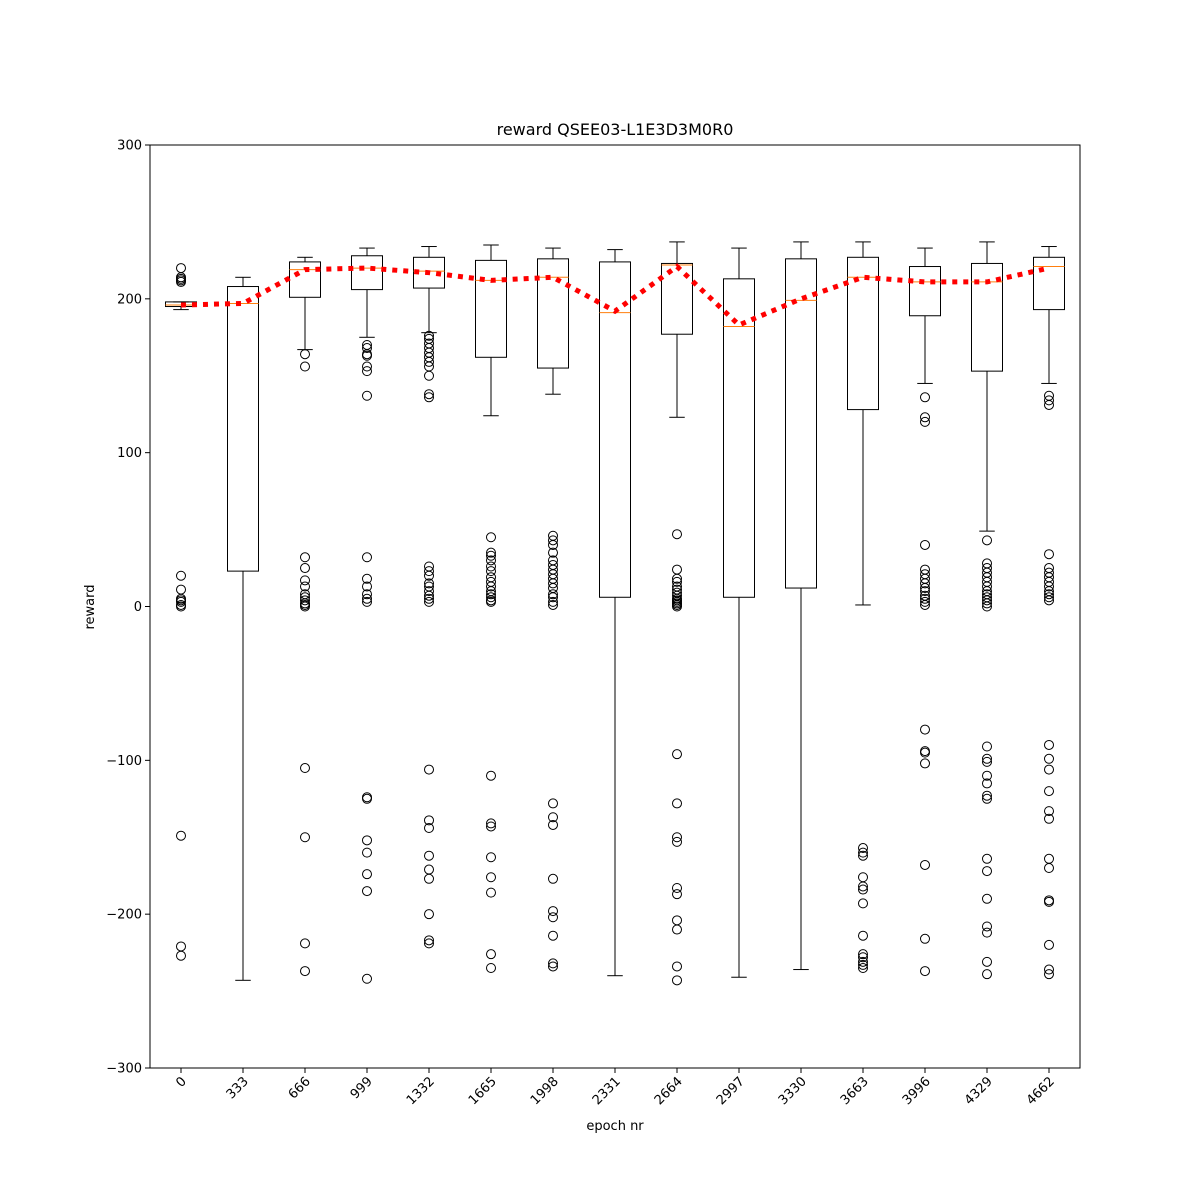  What do you see at coordinates (669, 1091) in the screenshot?
I see `x-tick-label: 2664` at bounding box center [669, 1091].